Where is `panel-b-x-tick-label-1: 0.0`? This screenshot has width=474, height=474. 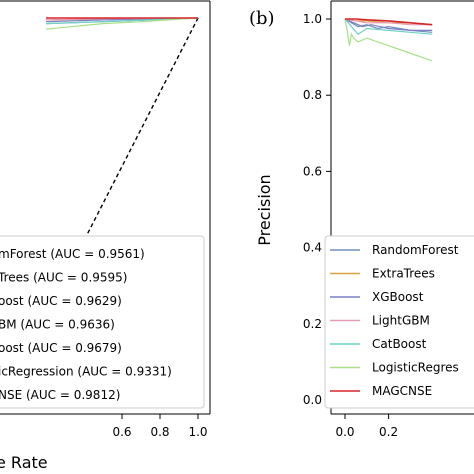 panel-b-x-tick-label-1: 0.0 is located at coordinates (344, 432).